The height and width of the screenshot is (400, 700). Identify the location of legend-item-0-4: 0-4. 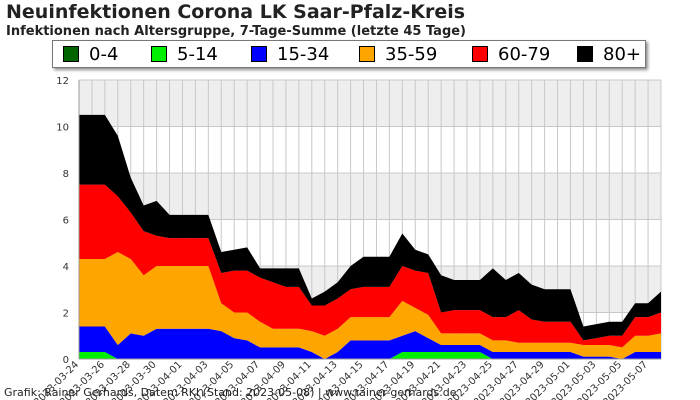
(90, 54).